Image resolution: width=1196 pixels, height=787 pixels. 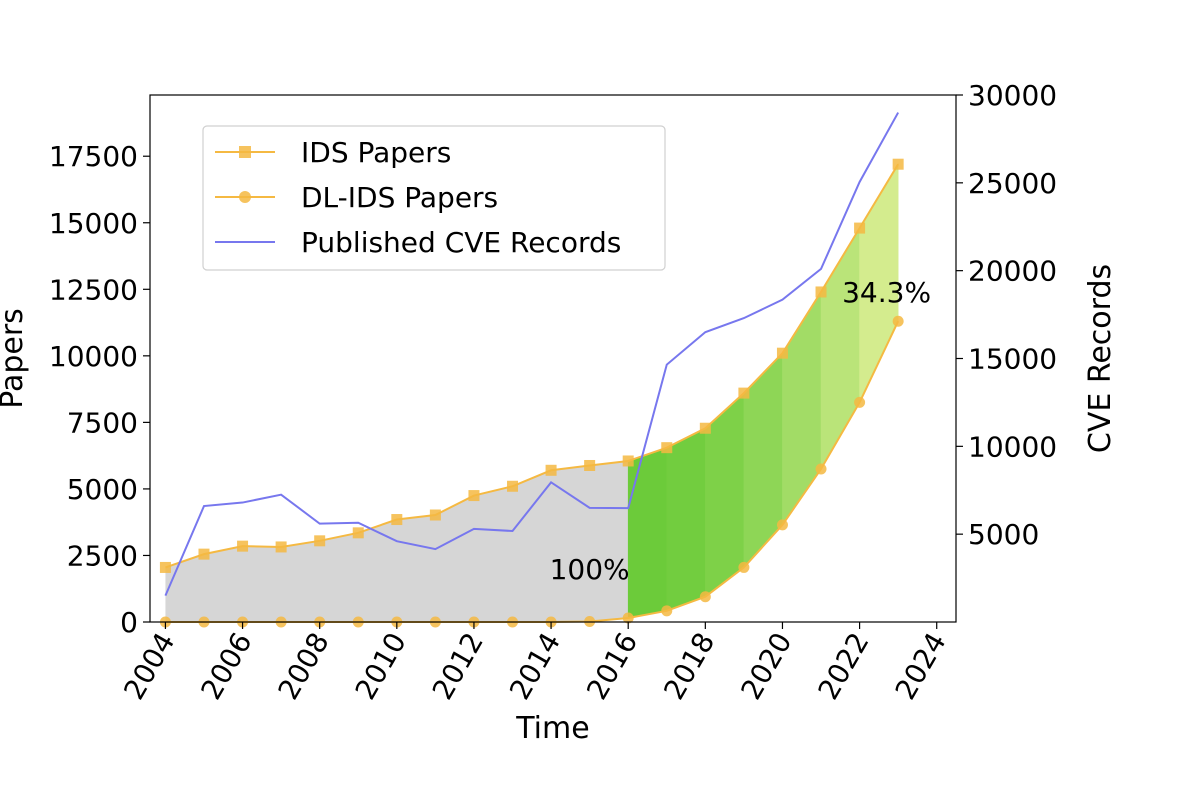 I want to click on legend-label: IDS Papers, so click(x=376, y=152).